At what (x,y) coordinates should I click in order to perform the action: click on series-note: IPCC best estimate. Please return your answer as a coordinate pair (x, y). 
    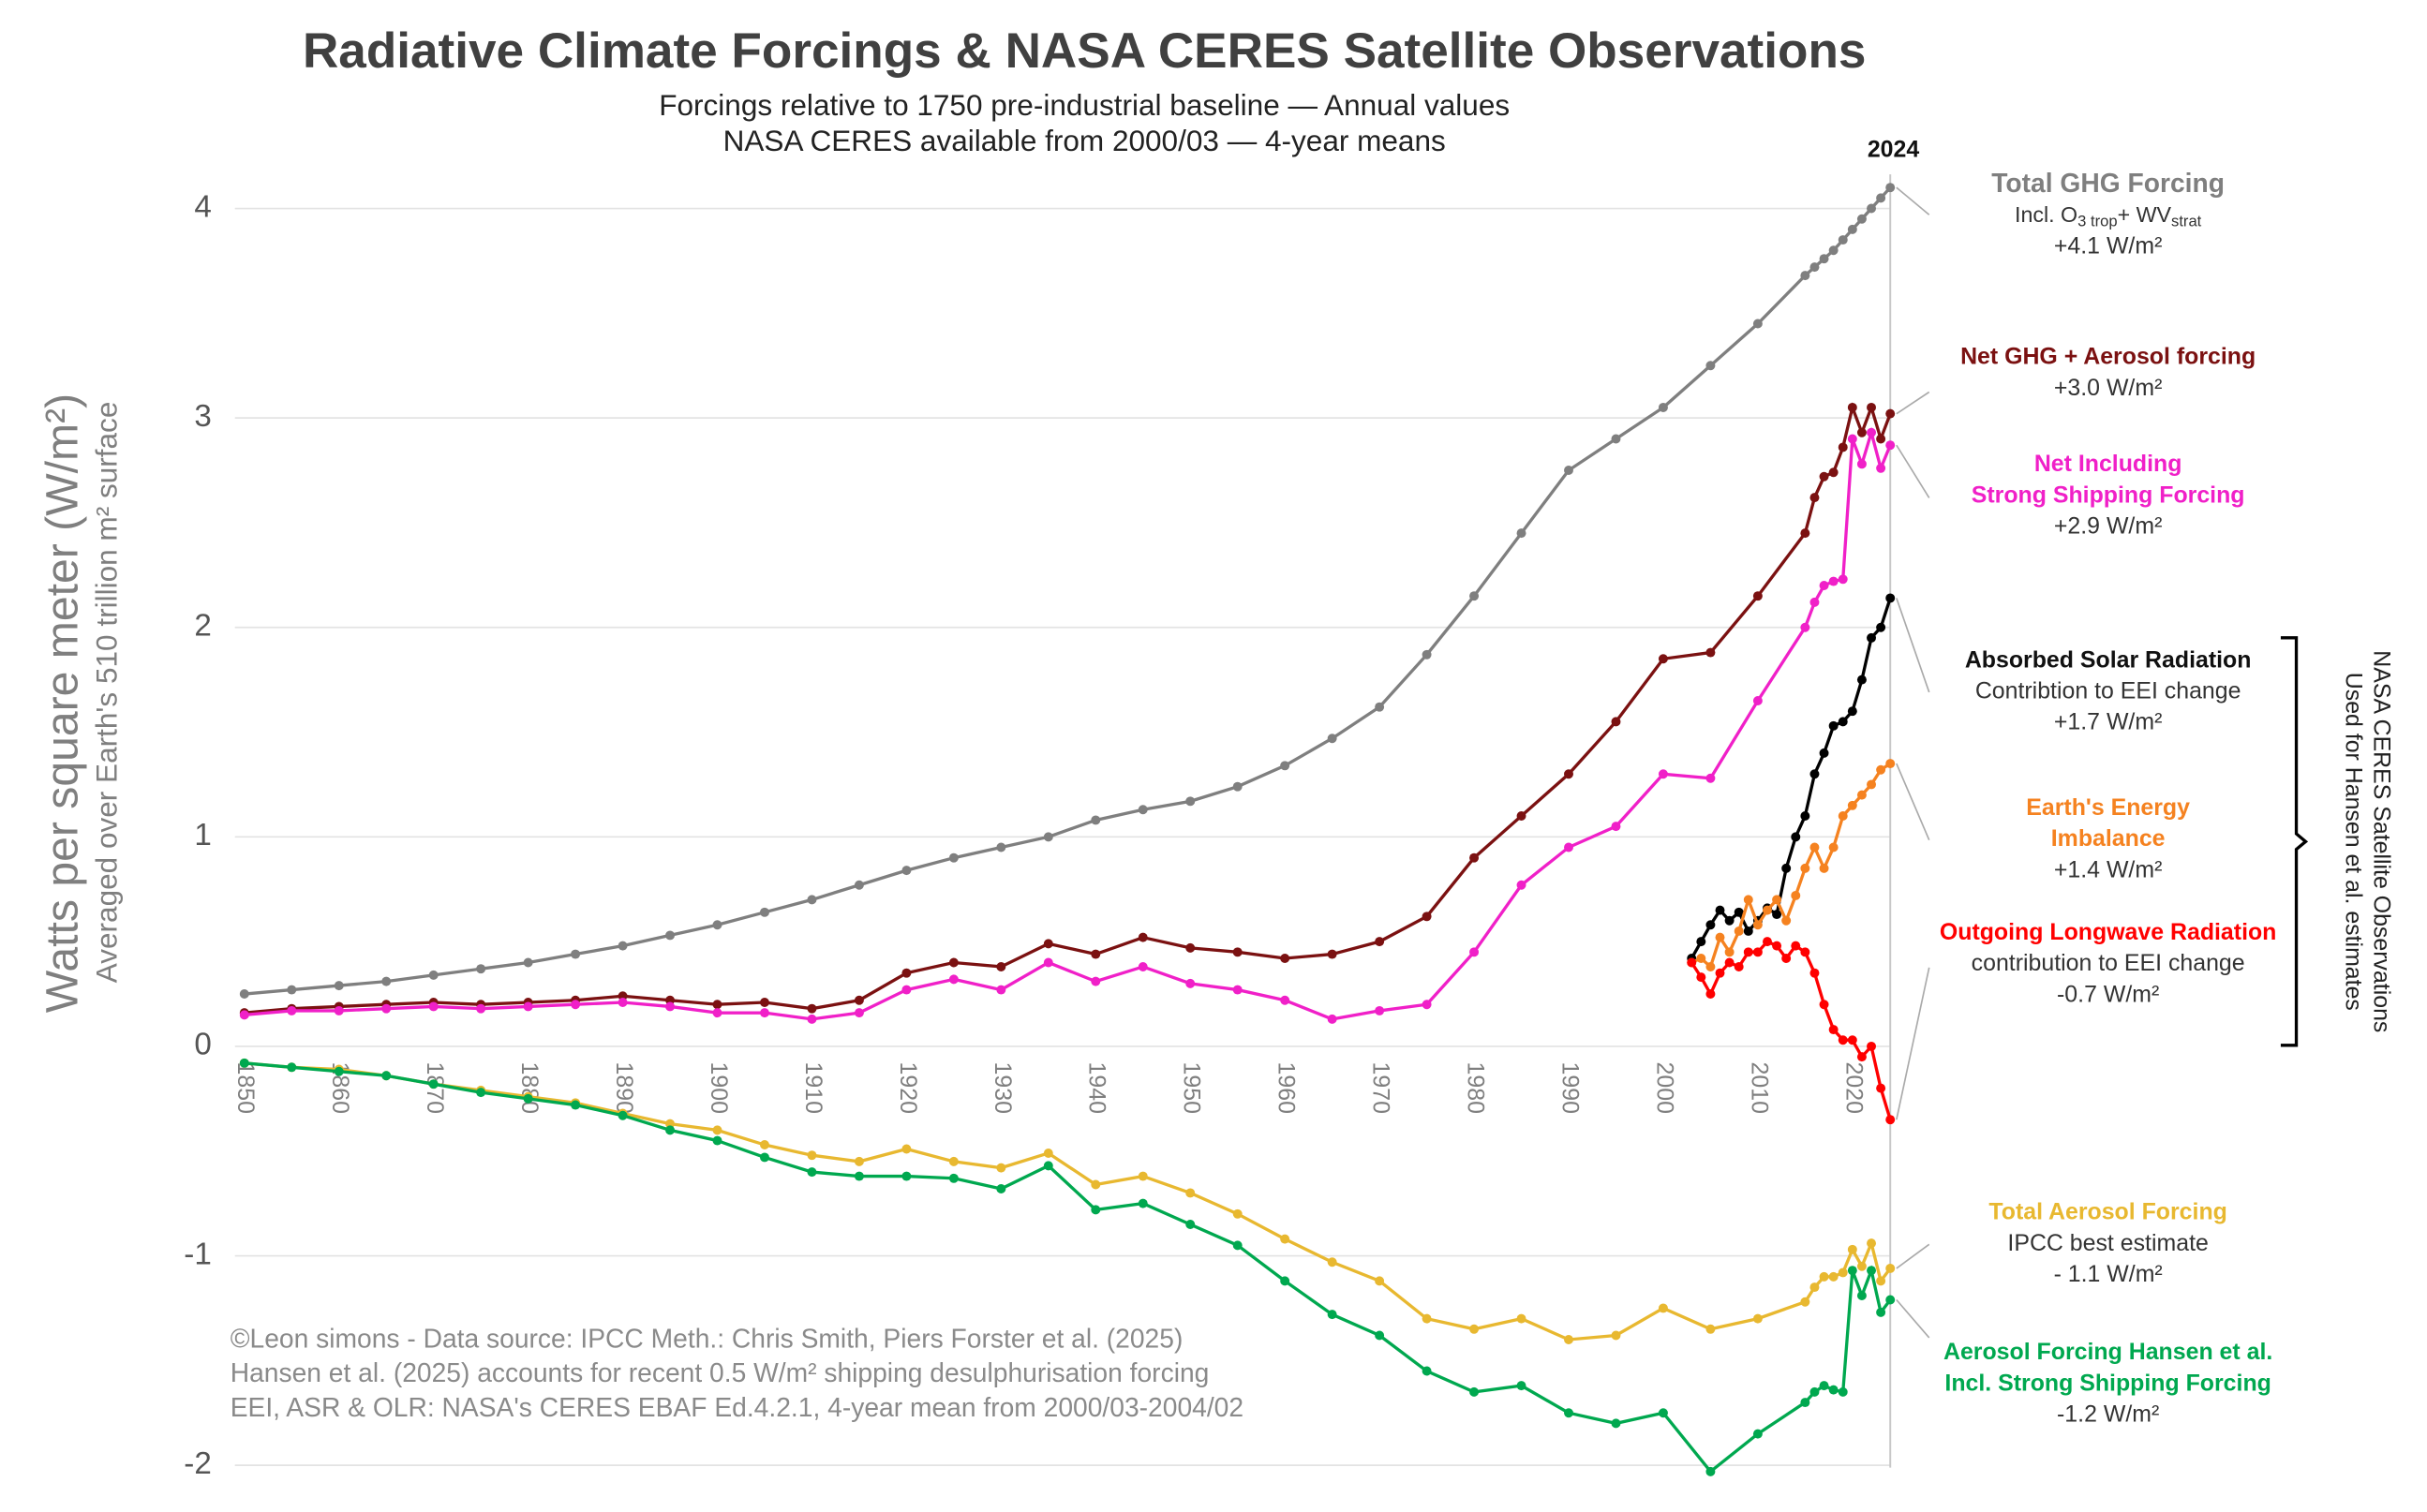
    Looking at the image, I should click on (2108, 1243).